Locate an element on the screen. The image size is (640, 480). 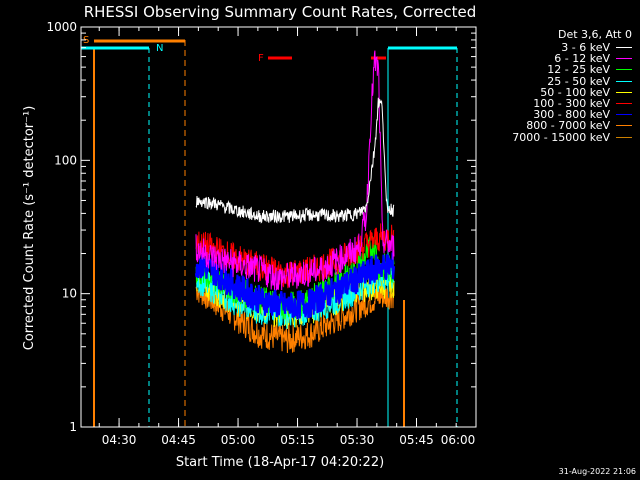
y-tick-label-1: 1 is located at coordinates (73, 427).